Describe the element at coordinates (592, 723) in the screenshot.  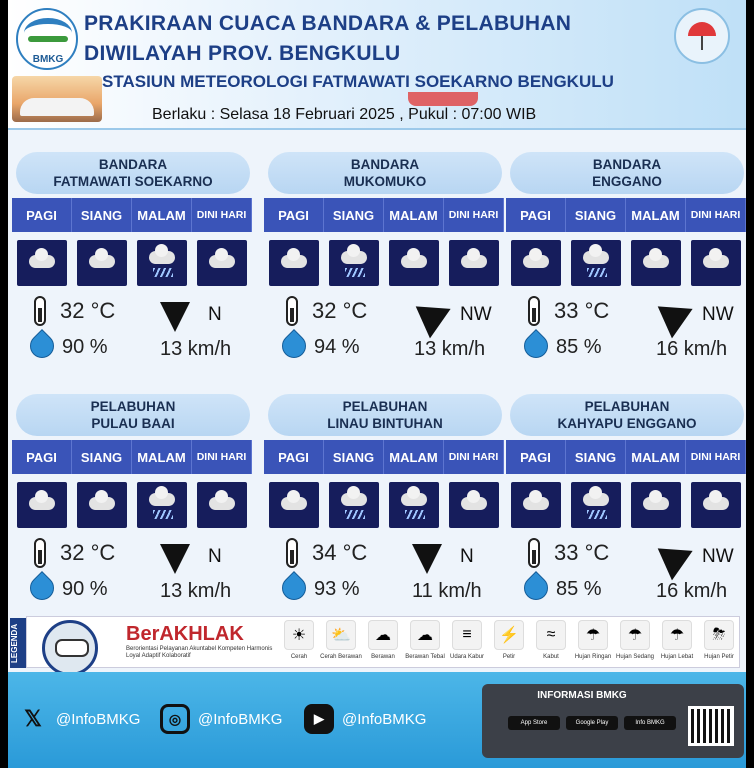
I see `google-play-badge: Google Play` at that location.